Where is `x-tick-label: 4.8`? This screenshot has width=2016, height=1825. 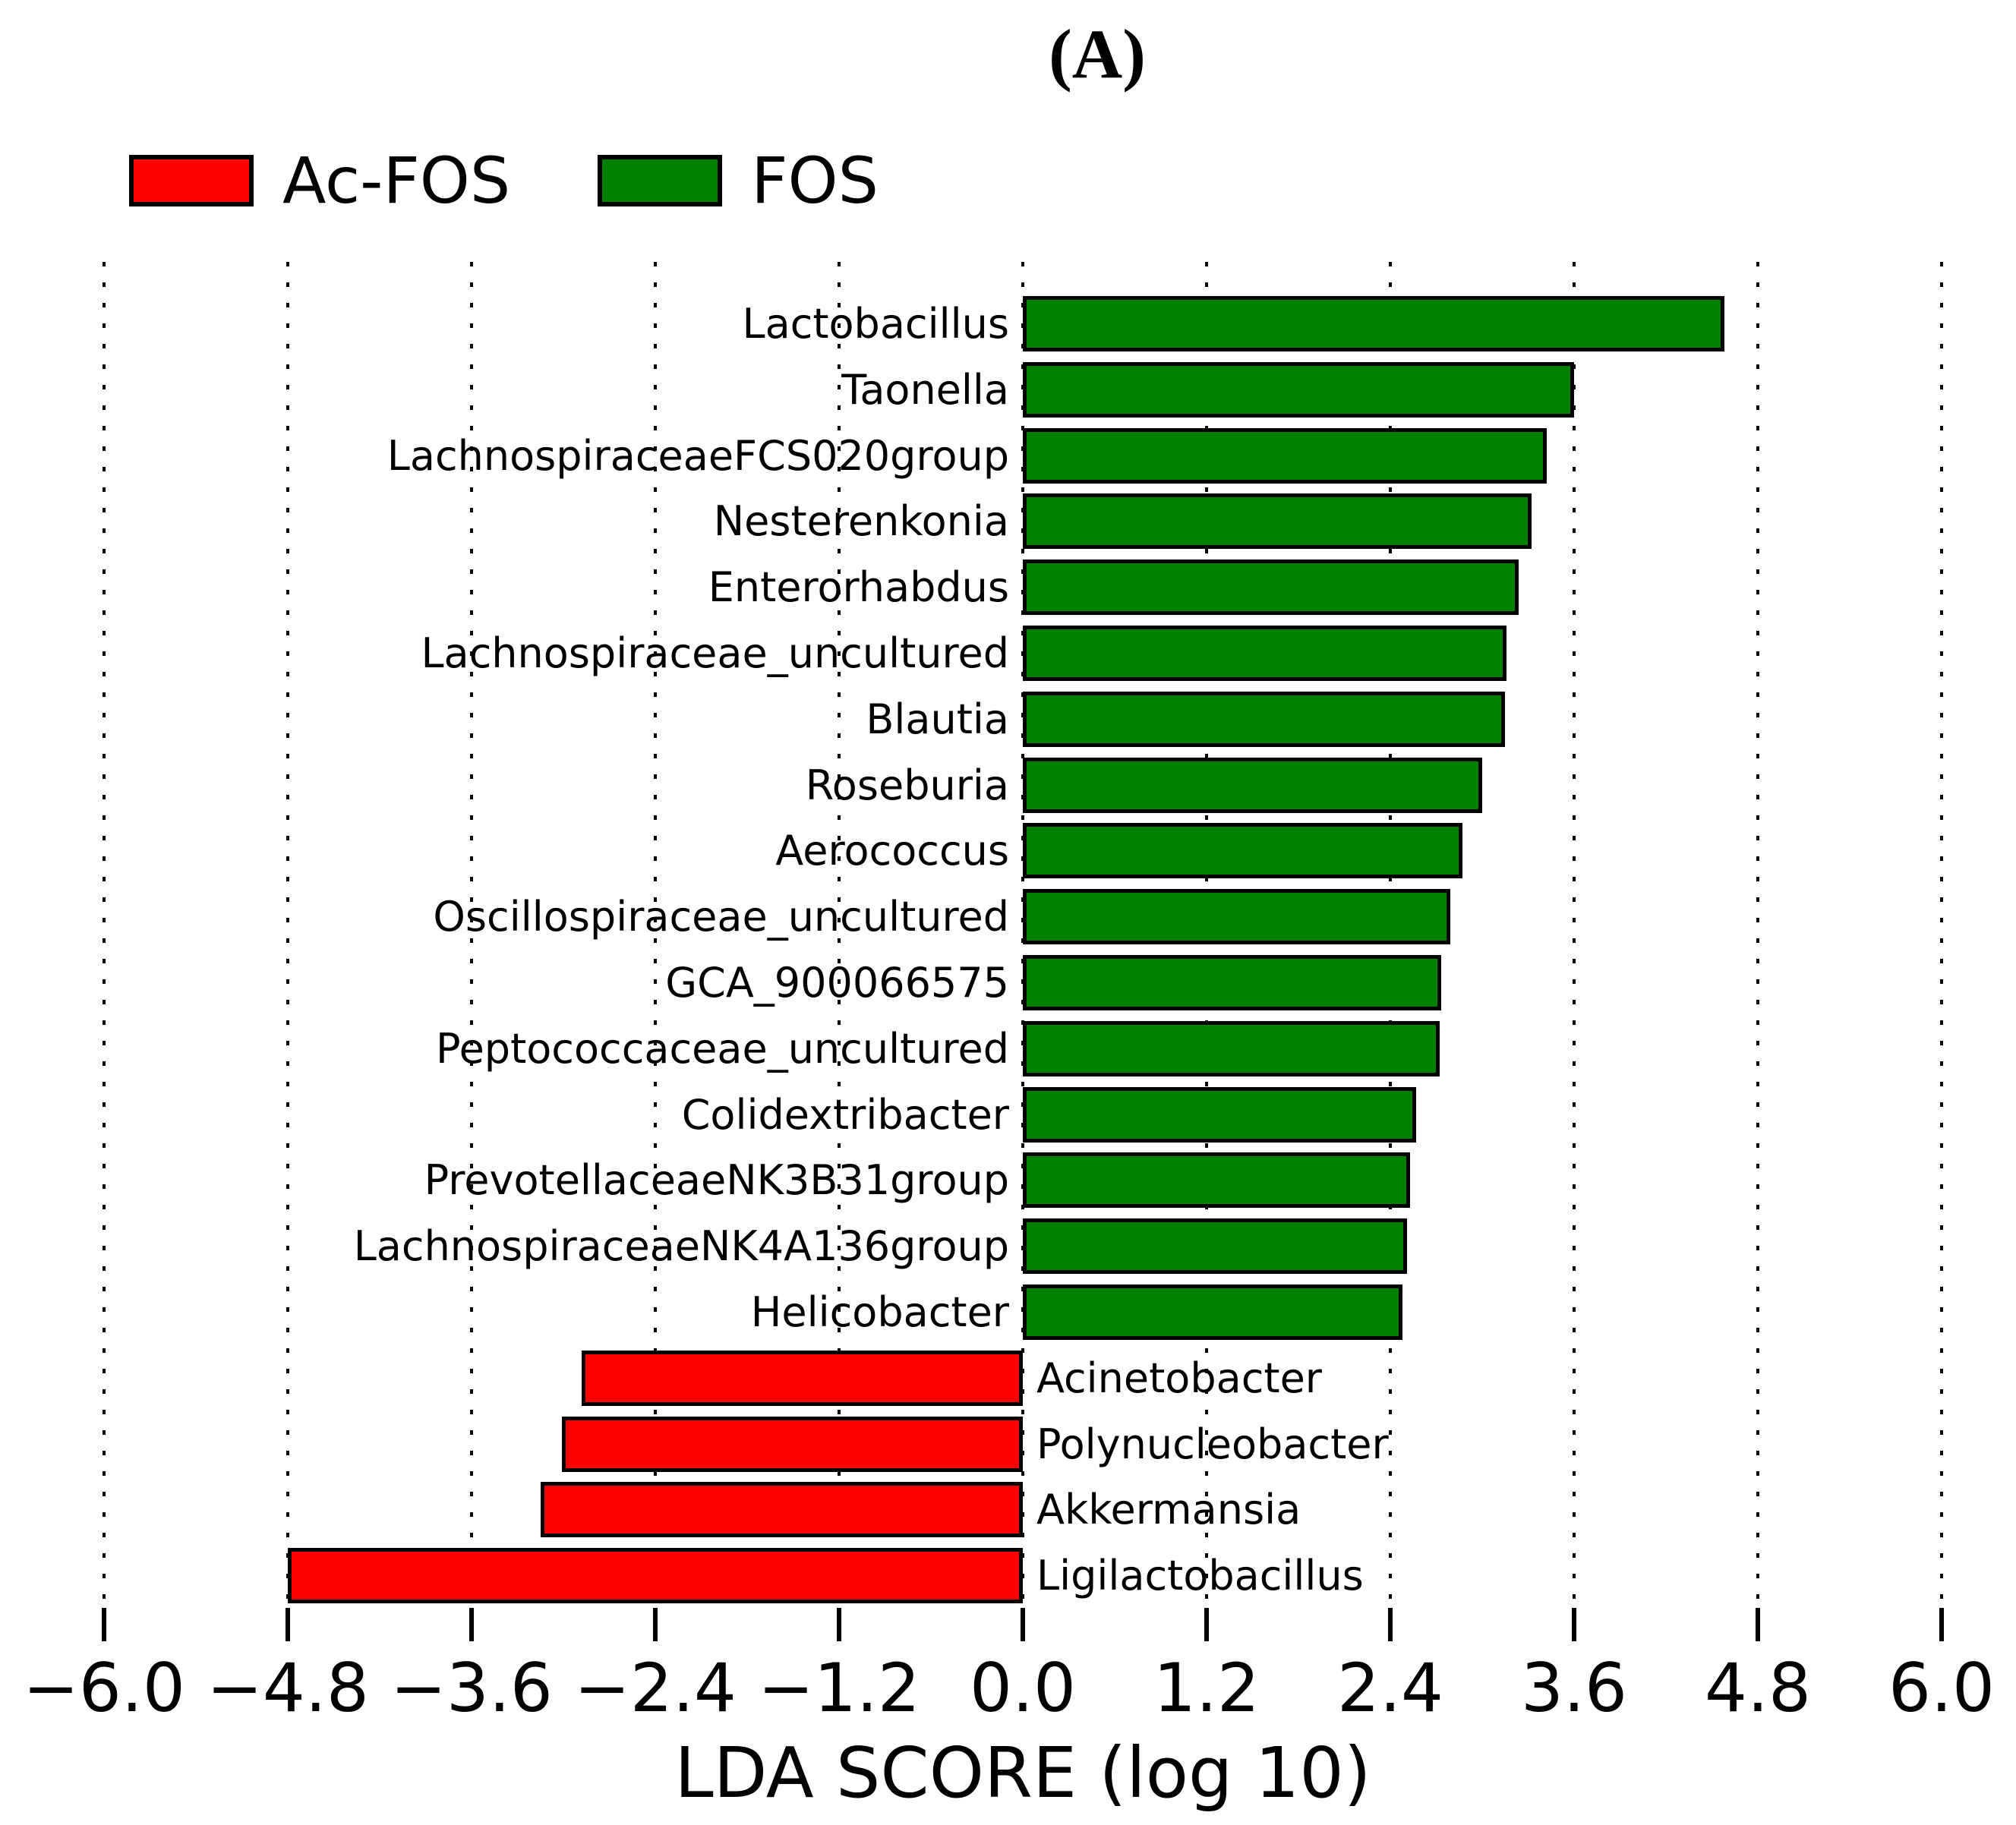
x-tick-label: 4.8 is located at coordinates (1758, 1688).